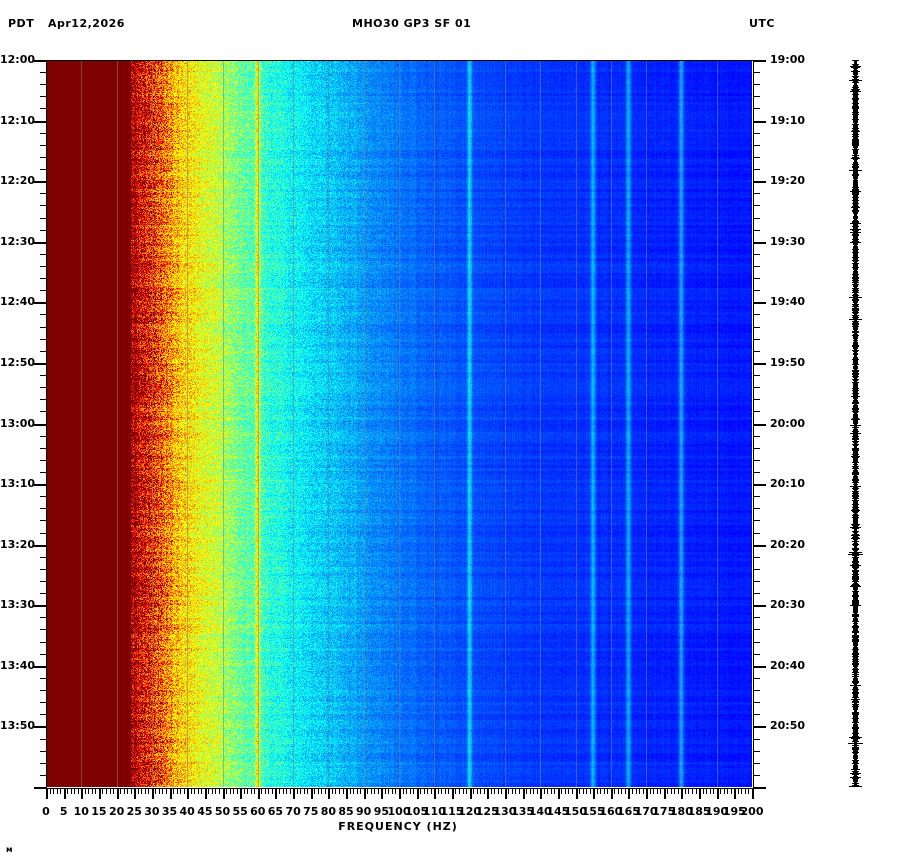  Describe the element at coordinates (116, 811) in the screenshot. I see `frequency-tick-label: 20` at that location.